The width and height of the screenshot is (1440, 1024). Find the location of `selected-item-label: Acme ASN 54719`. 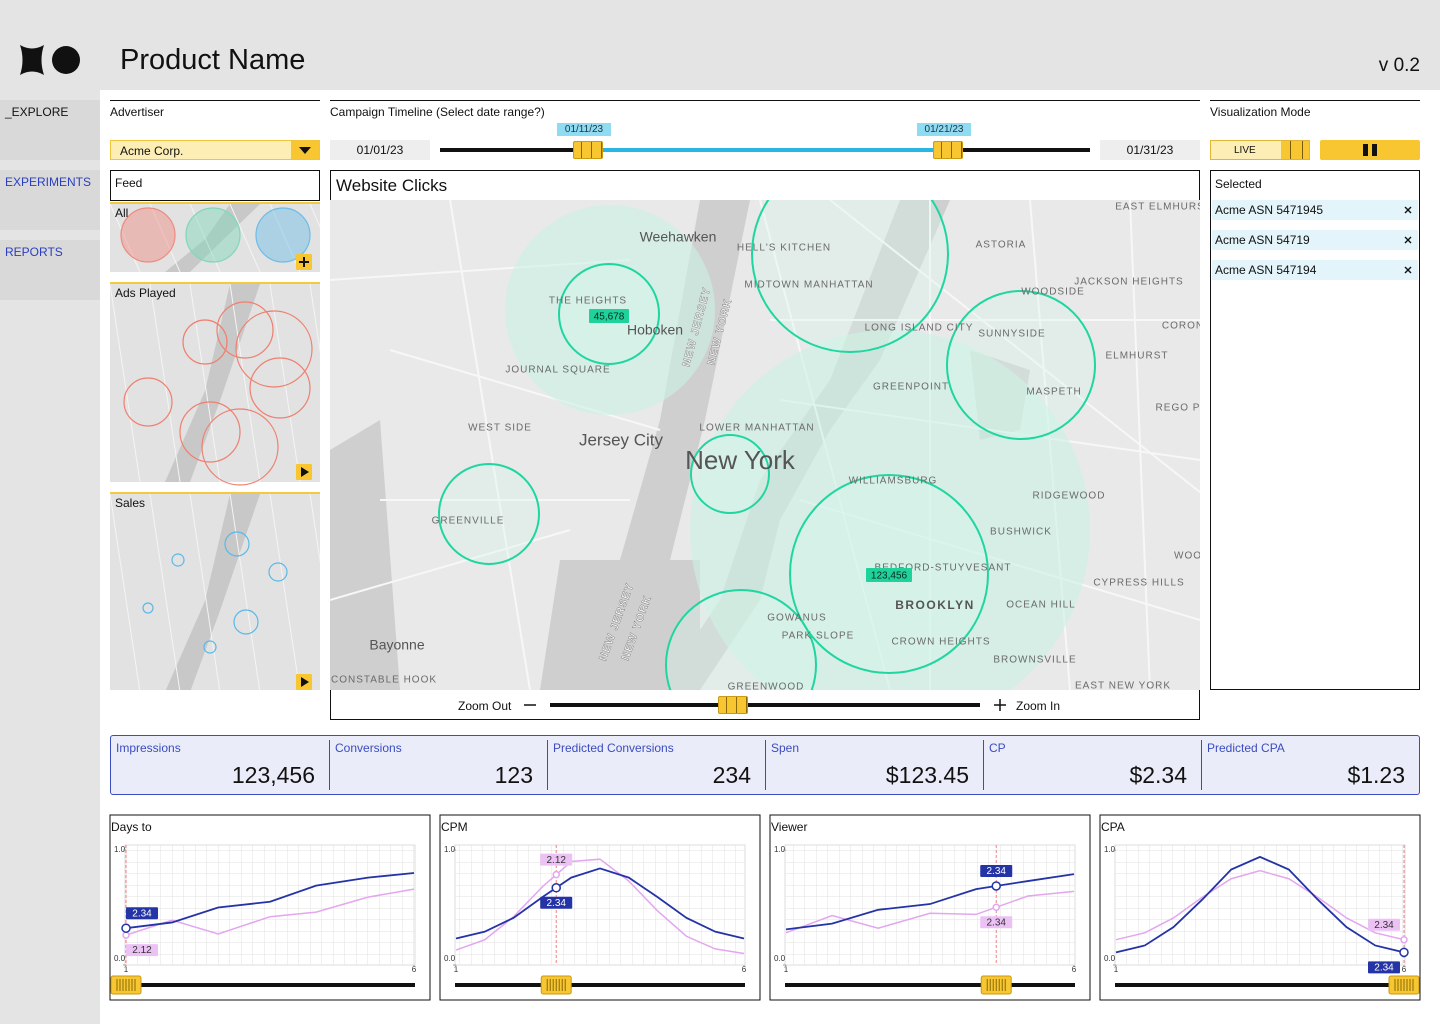

selected-item-label: Acme ASN 54719 is located at coordinates (1262, 240).